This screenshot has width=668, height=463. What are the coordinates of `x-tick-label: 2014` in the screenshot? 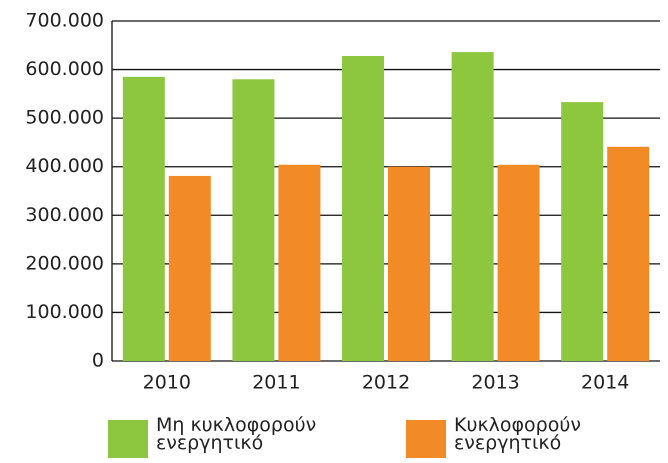 It's located at (605, 383).